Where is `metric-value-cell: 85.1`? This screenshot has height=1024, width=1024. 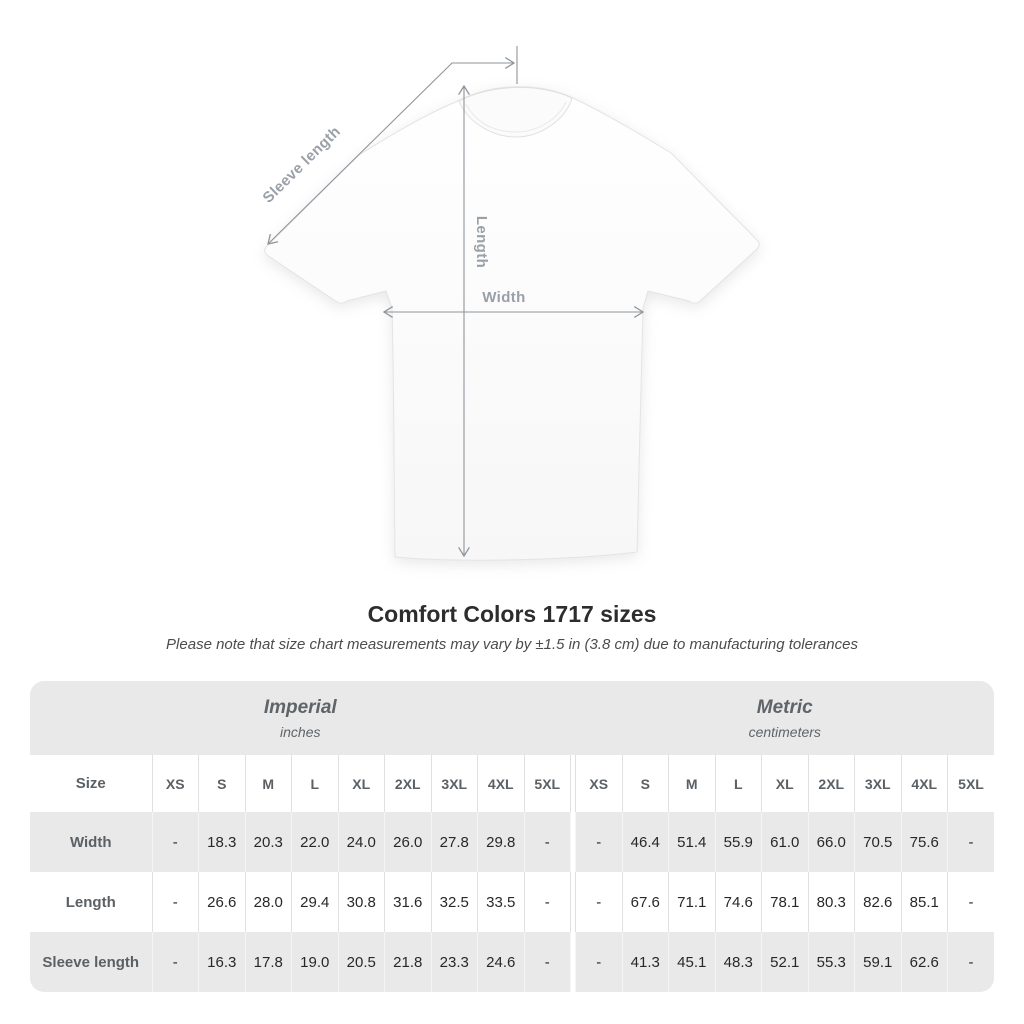 metric-value-cell: 85.1 is located at coordinates (924, 902).